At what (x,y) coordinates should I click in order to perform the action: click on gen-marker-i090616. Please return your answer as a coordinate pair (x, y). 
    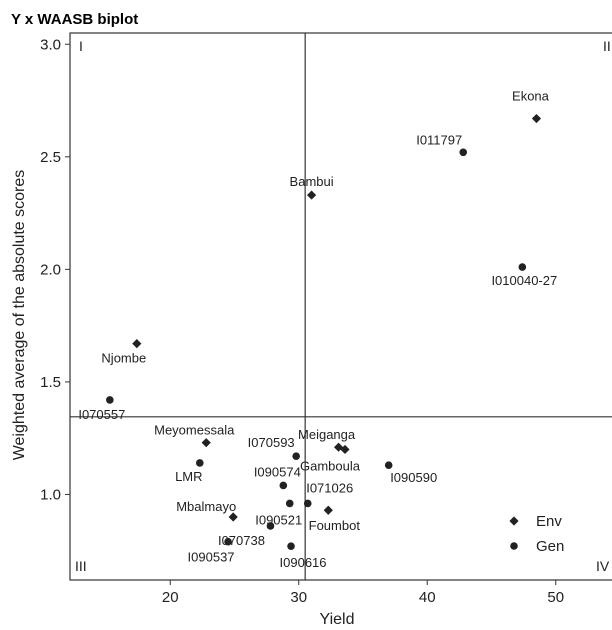
    Looking at the image, I should click on (291, 546).